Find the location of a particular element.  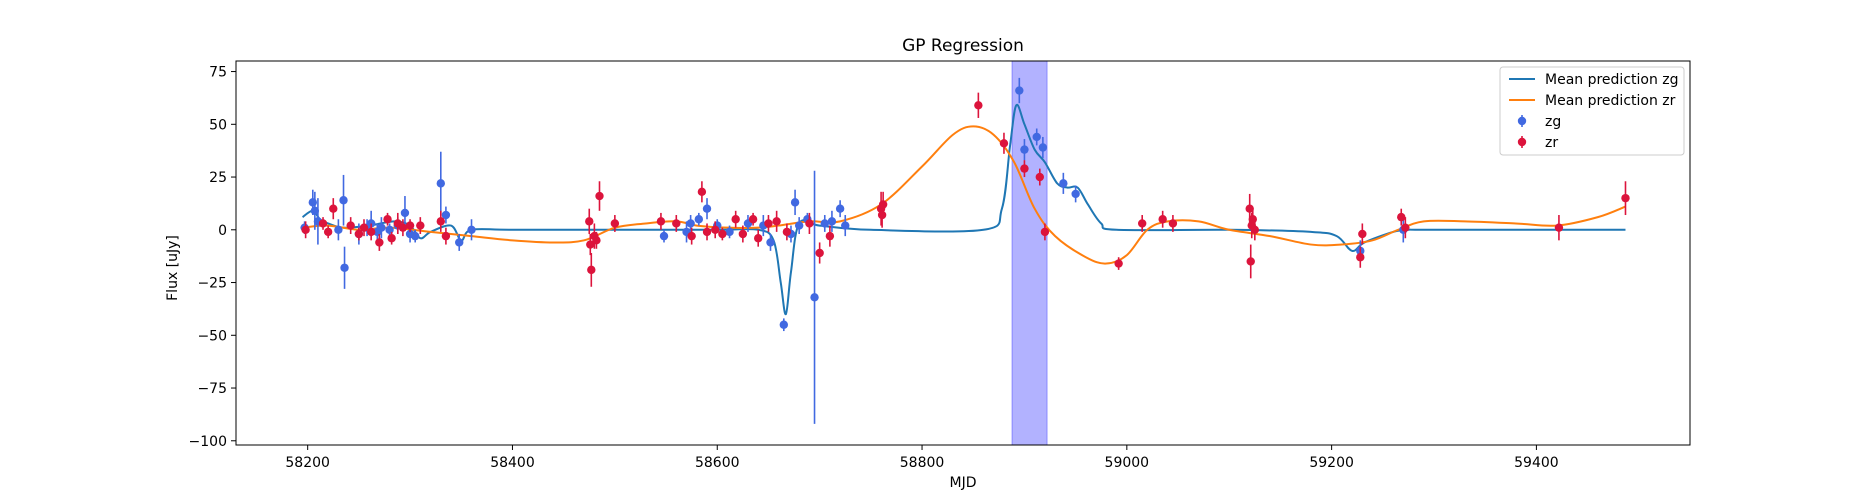

chart-title: GP Regression is located at coordinates (963, 46).